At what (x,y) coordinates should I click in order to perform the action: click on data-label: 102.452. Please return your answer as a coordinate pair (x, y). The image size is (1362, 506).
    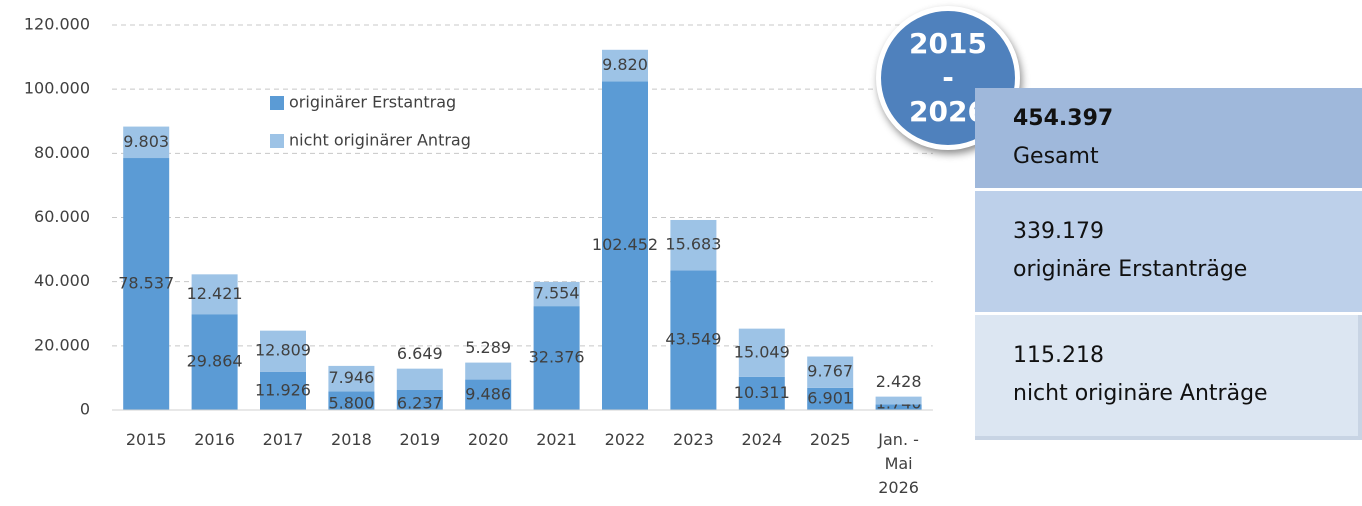
    Looking at the image, I should click on (625, 244).